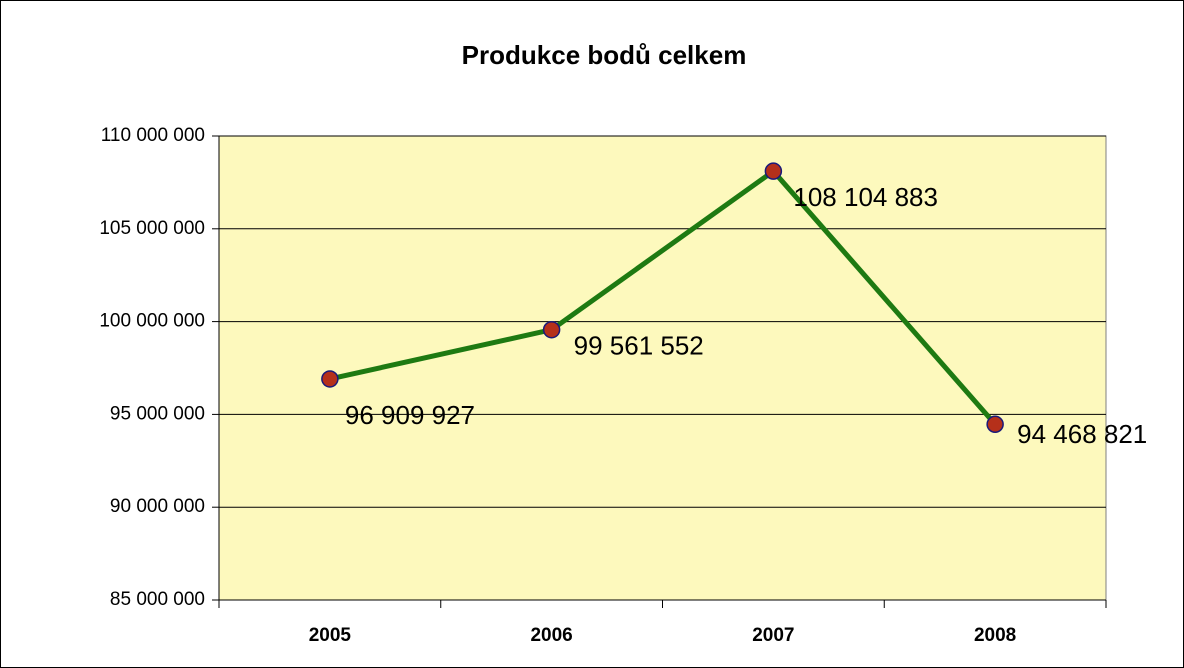  What do you see at coordinates (551, 635) in the screenshot?
I see `x-tick-label: 2006` at bounding box center [551, 635].